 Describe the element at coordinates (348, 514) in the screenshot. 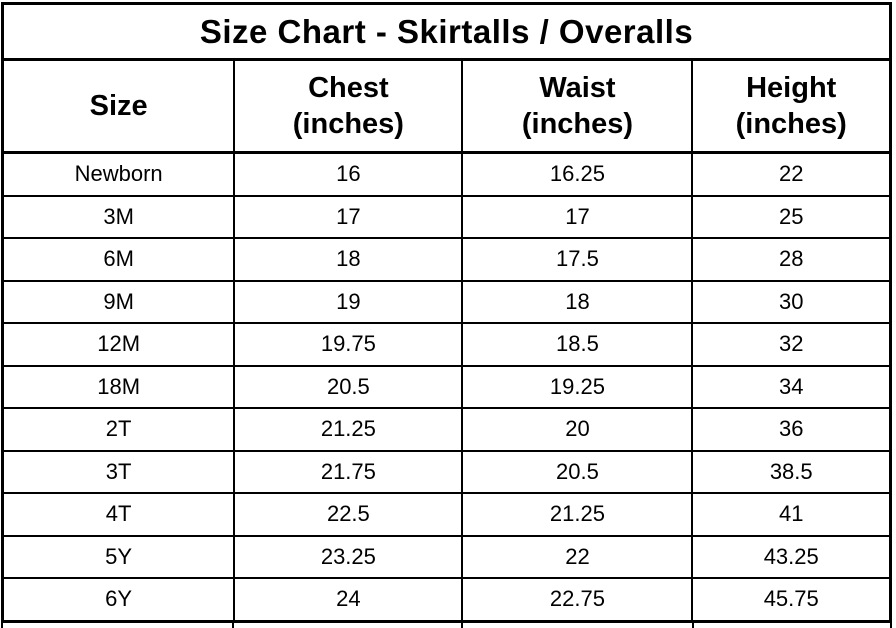

I see `value-cell: 22.5` at that location.